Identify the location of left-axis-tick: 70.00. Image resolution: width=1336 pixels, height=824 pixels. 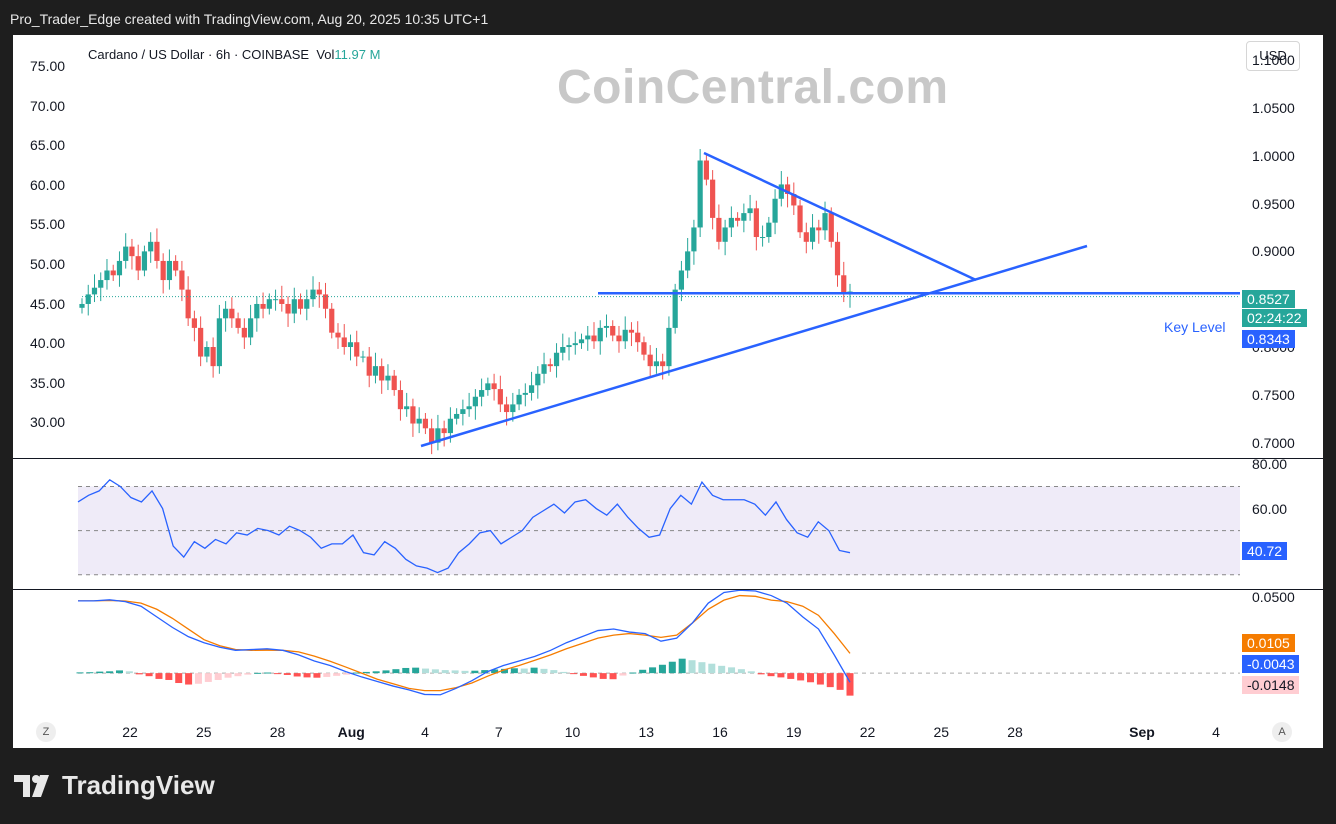
(48, 105).